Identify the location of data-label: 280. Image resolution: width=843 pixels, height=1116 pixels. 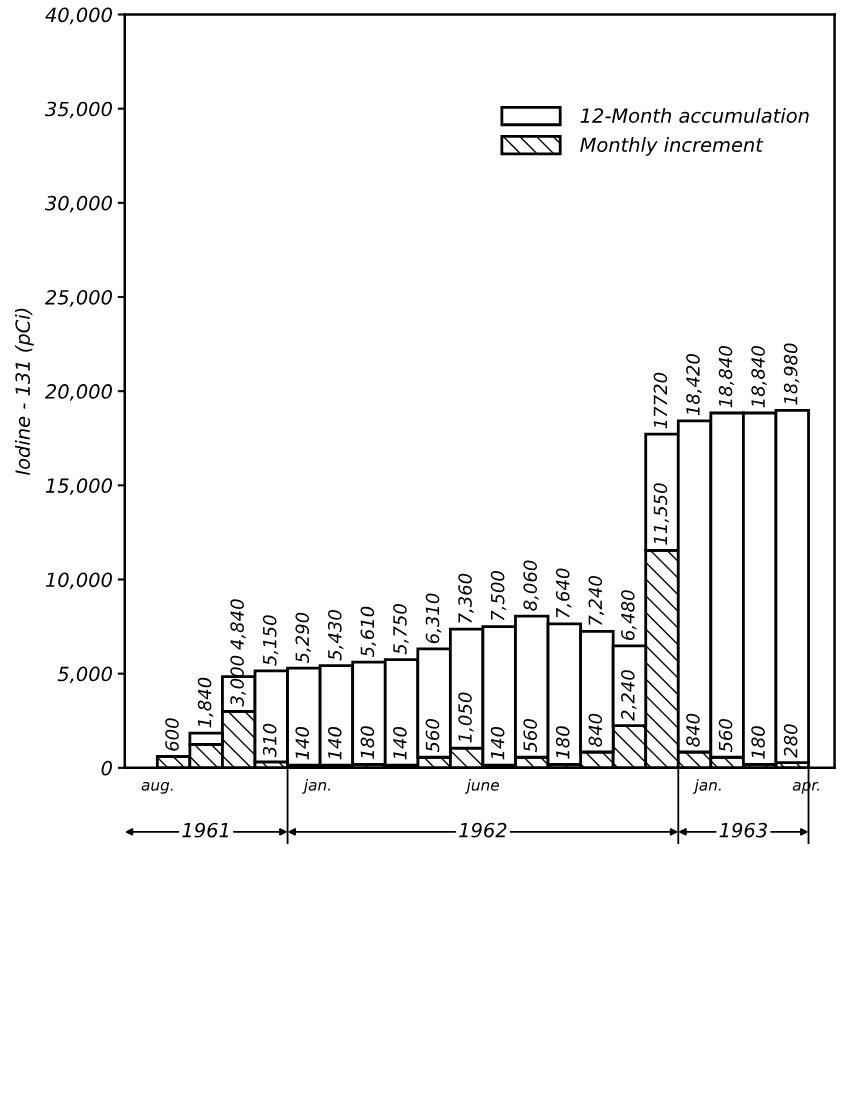
(790, 741).